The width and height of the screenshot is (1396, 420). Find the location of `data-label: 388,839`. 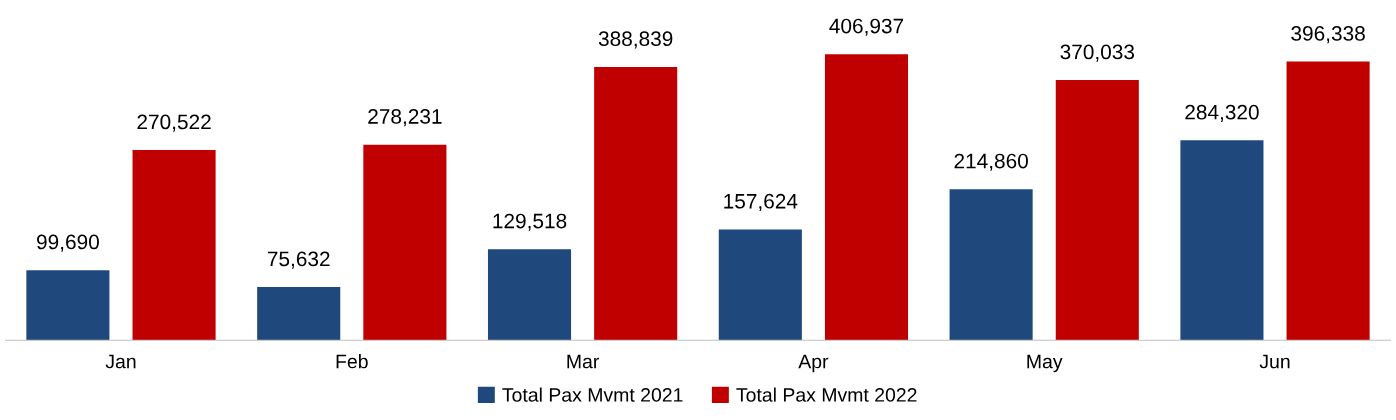

data-label: 388,839 is located at coordinates (635, 40).